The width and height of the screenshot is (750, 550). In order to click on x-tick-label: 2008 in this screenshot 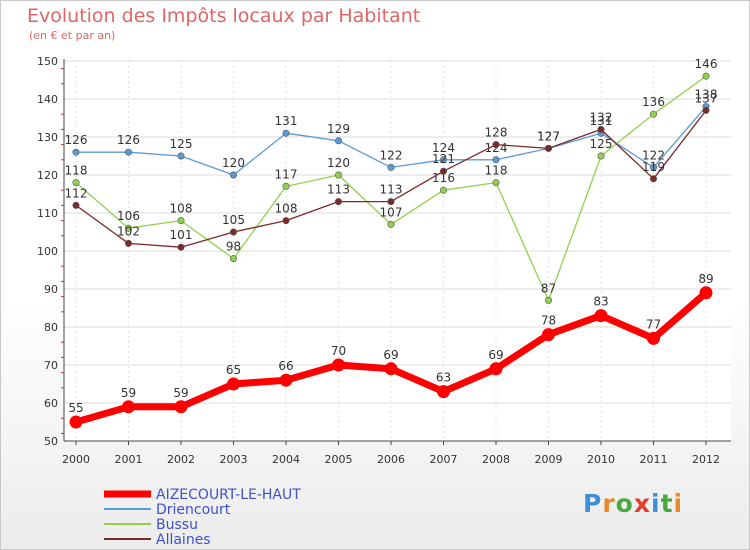, I will do `click(496, 459)`.